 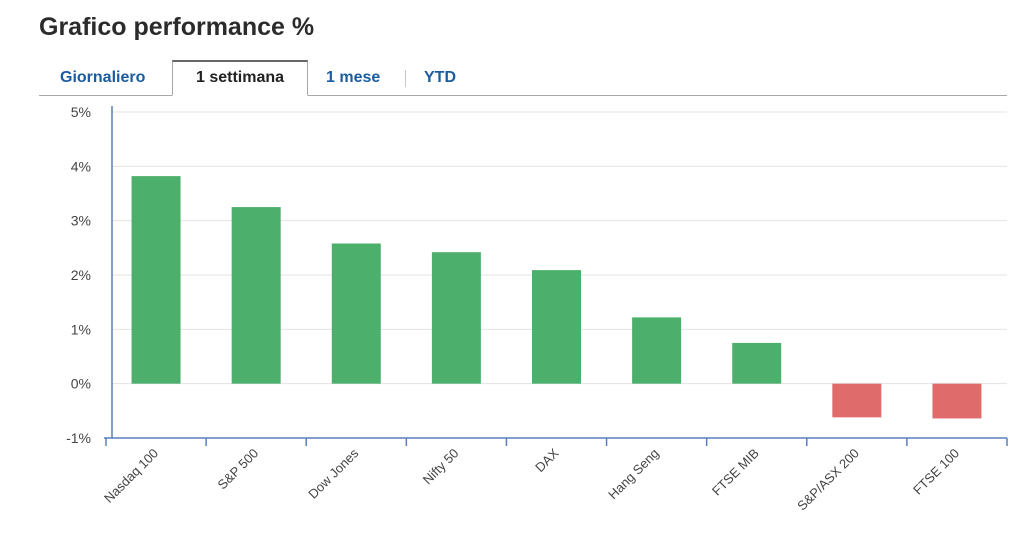 What do you see at coordinates (177, 27) in the screenshot?
I see `page-title: Grafico performance %` at bounding box center [177, 27].